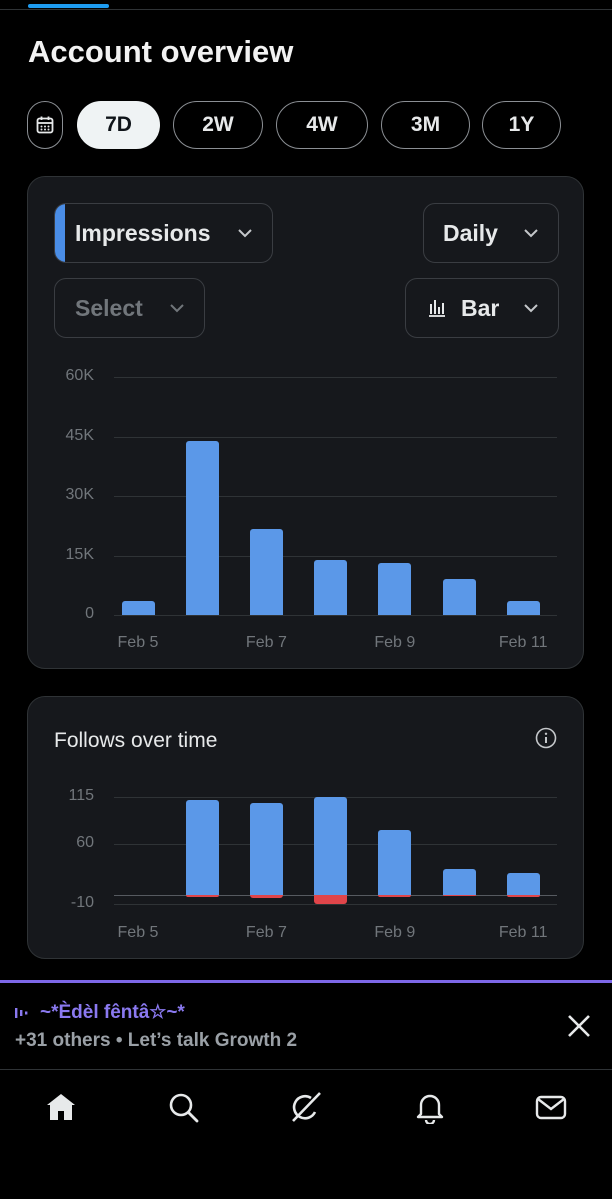 The image size is (612, 1199). I want to click on bottom-nav-divider, so click(306, 1069).